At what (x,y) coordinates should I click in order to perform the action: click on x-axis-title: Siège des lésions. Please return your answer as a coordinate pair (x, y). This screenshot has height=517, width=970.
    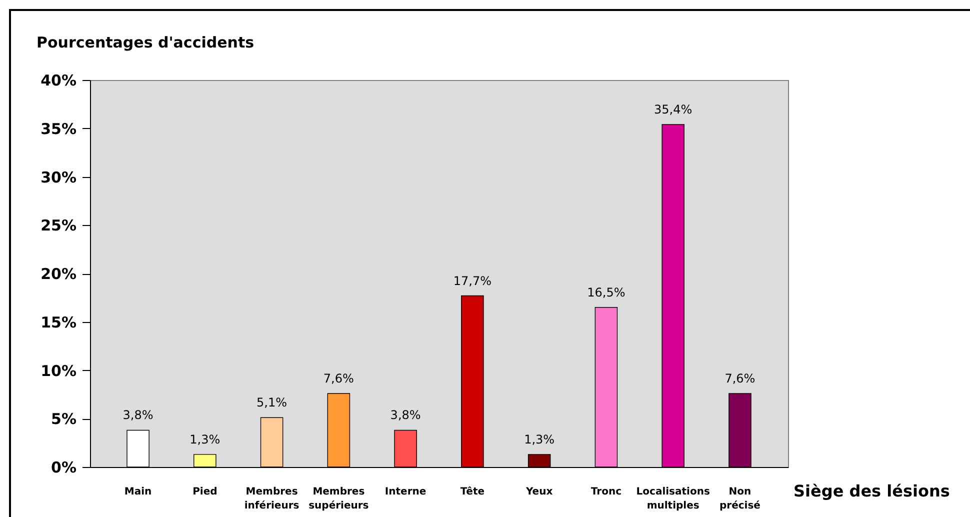
    Looking at the image, I should click on (872, 491).